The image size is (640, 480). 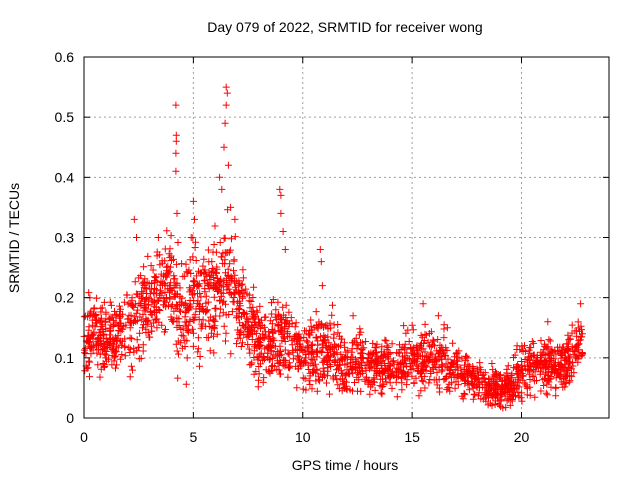 I want to click on x-tick-label: 0, so click(x=84, y=437).